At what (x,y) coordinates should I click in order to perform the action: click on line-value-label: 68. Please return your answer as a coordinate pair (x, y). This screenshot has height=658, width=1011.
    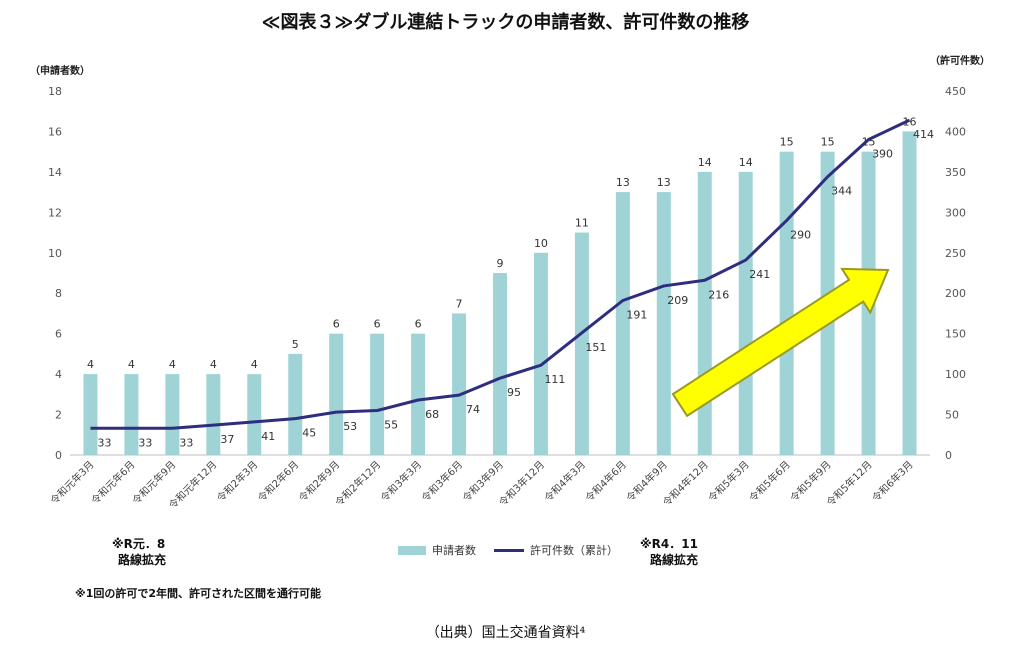
    Looking at the image, I should click on (432, 414).